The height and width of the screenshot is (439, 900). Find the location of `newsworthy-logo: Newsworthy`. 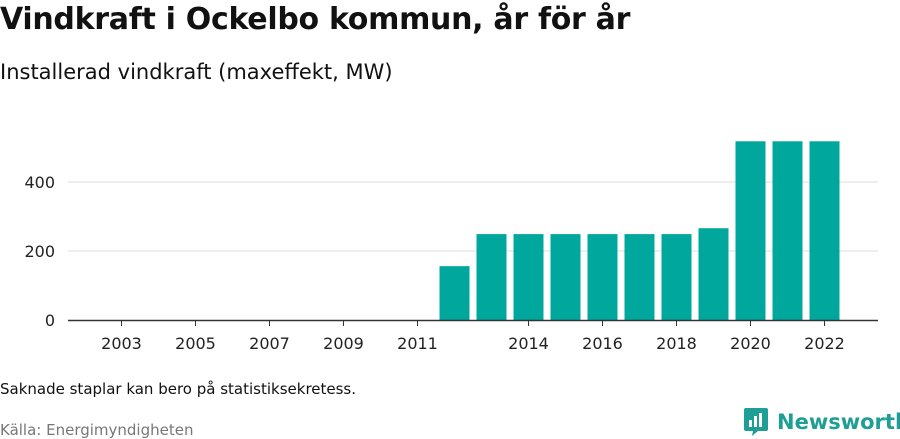

newsworthy-logo: Newsworthy is located at coordinates (821, 422).